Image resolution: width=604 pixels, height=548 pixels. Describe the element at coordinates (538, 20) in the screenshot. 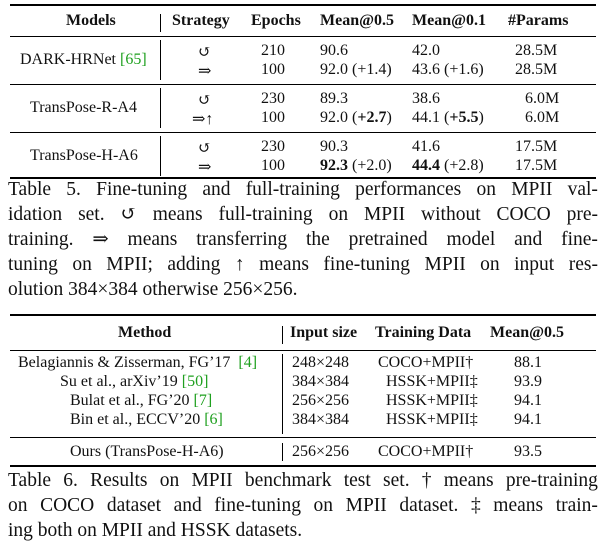

I see `header-params: #Params` at that location.